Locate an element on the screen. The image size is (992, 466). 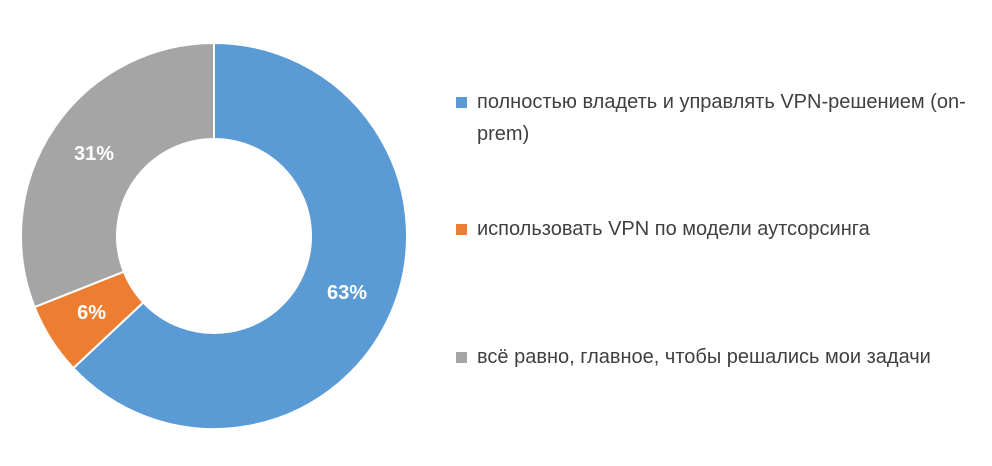
slice is located at coordinates (117, 175).